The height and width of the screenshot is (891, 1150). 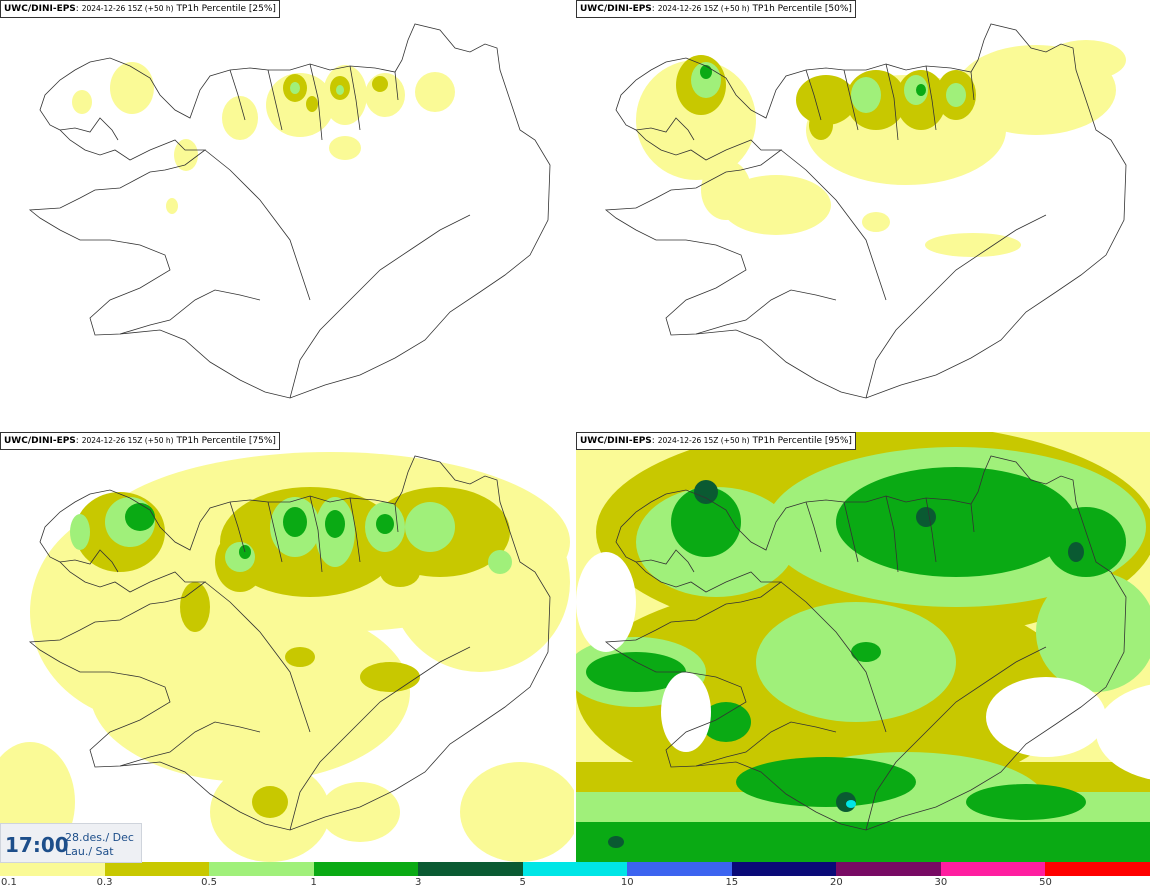 What do you see at coordinates (226, 441) in the screenshot?
I see `field-name: TP1h Percentile [75%]` at bounding box center [226, 441].